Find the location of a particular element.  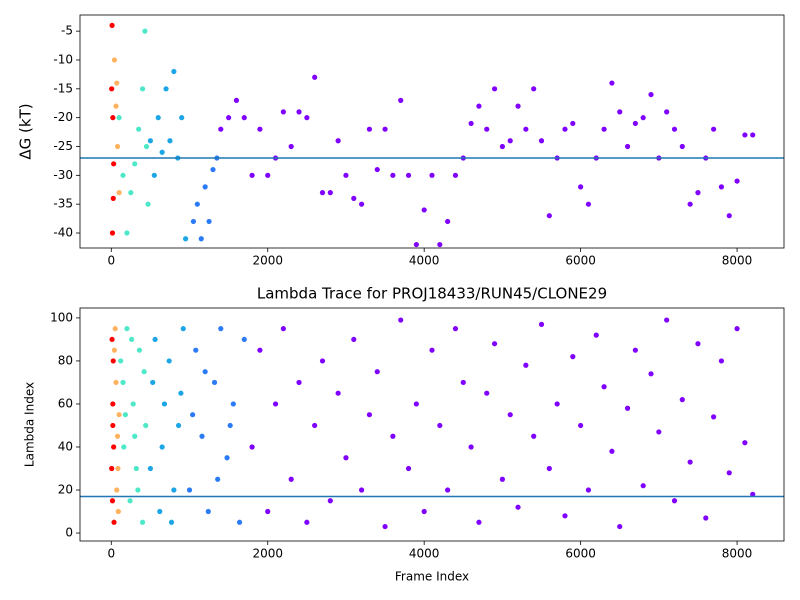

x-tick-label: 0 is located at coordinates (111, 554).